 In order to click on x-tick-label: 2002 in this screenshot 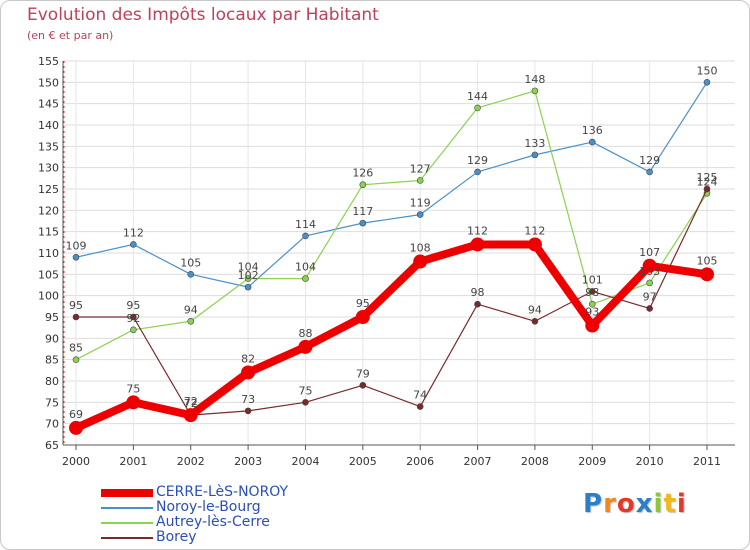, I will do `click(191, 461)`.